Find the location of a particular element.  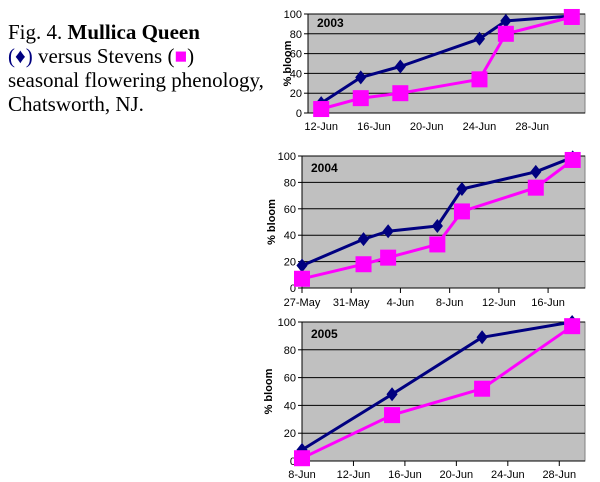

chart-title: 2005 is located at coordinates (324, 334).